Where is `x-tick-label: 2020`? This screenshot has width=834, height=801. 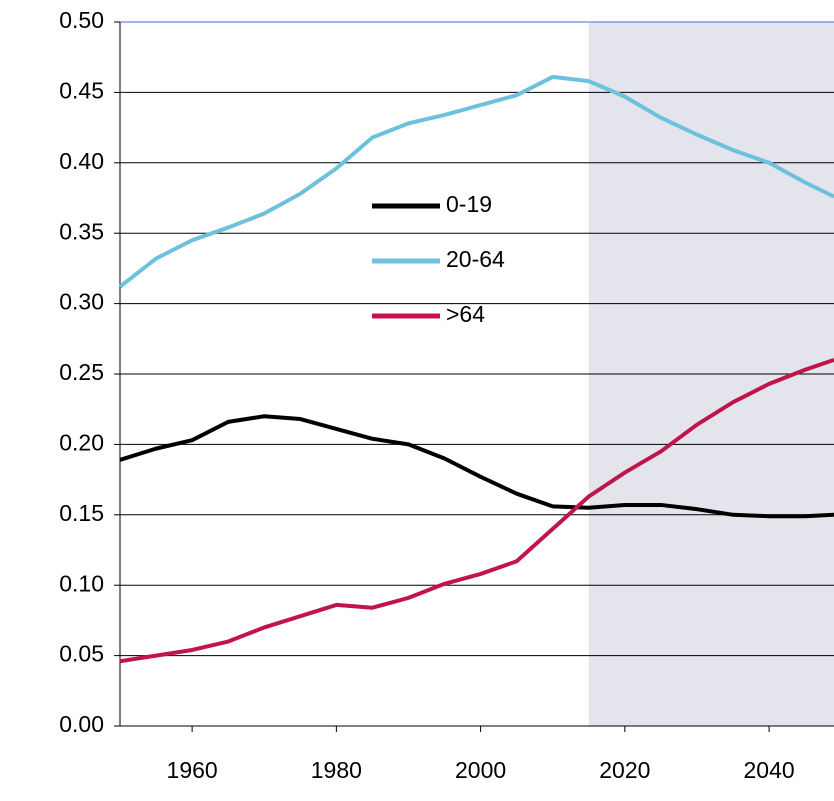
x-tick-label: 2020 is located at coordinates (624, 770).